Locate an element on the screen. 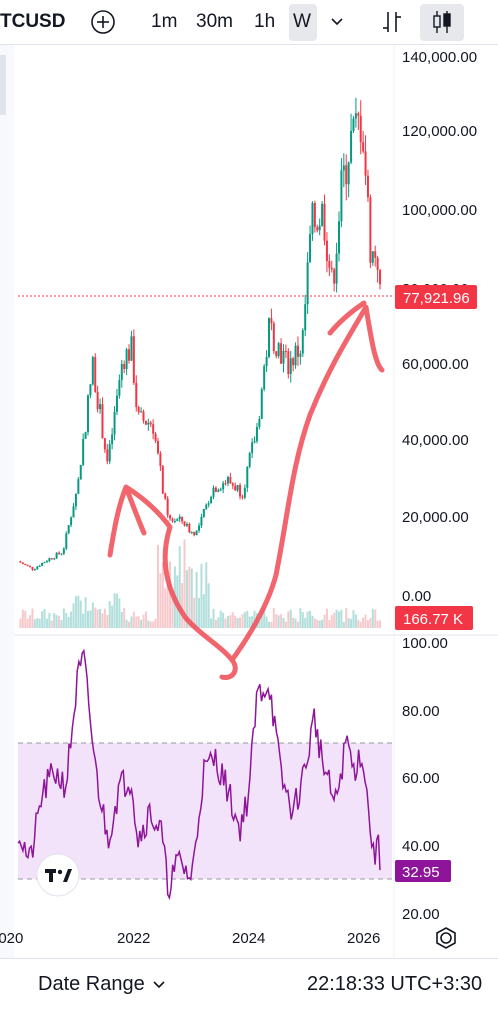 This screenshot has height=1025, width=498. rsi-label-100: 100.00 is located at coordinates (425, 643).